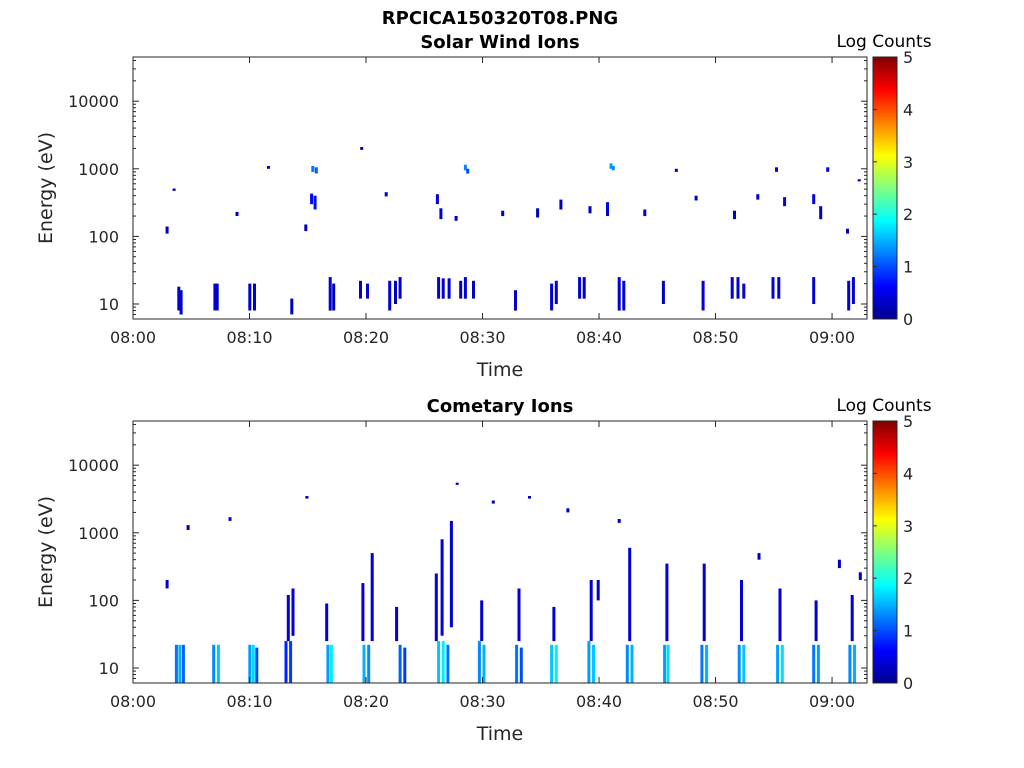 Image resolution: width=1024 pixels, height=768 pixels. Describe the element at coordinates (885, 552) in the screenshot. I see `colorbar` at that location.